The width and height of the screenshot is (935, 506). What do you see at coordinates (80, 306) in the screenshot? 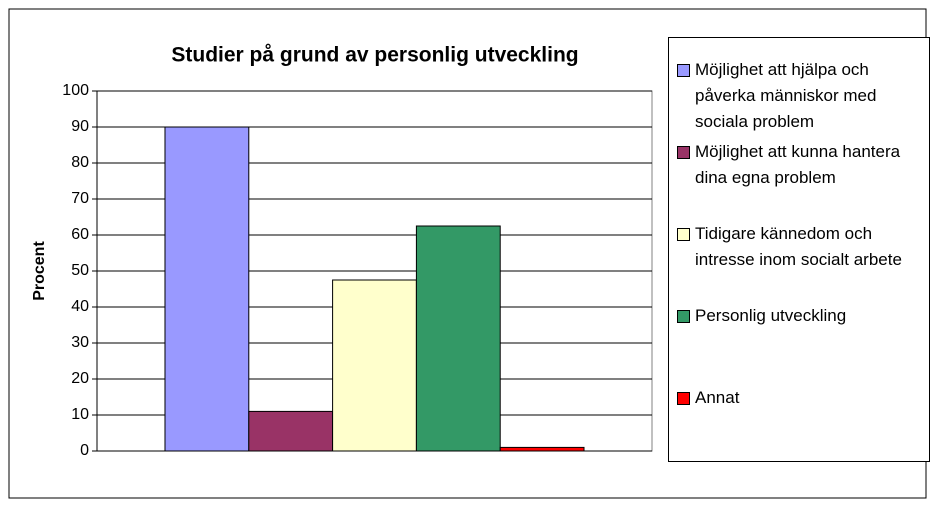
I see `y-tick-label: 40` at bounding box center [80, 306].